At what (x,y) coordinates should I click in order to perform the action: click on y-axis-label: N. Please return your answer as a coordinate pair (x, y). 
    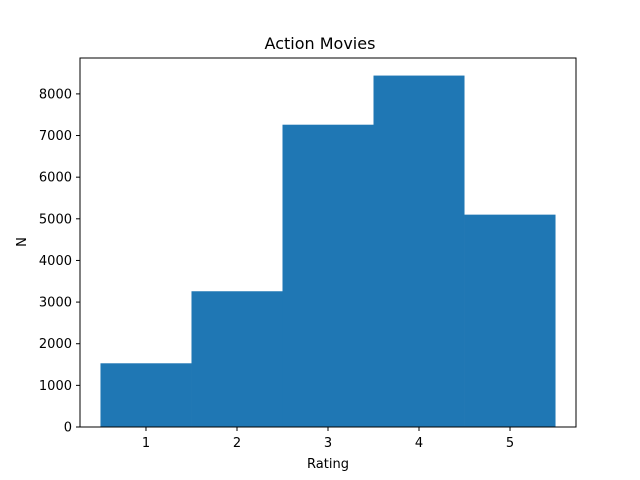
    Looking at the image, I should click on (22, 242).